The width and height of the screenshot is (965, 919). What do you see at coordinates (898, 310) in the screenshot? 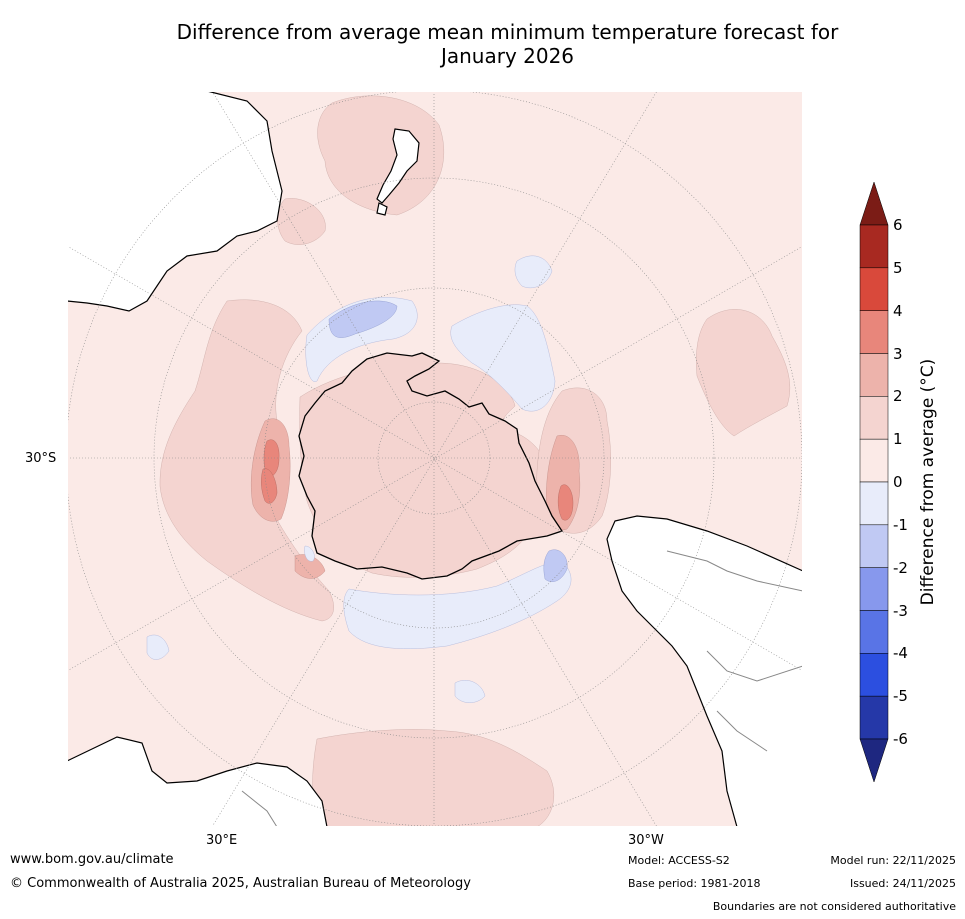
I see `colorbar-tick-label: 4` at bounding box center [898, 310].